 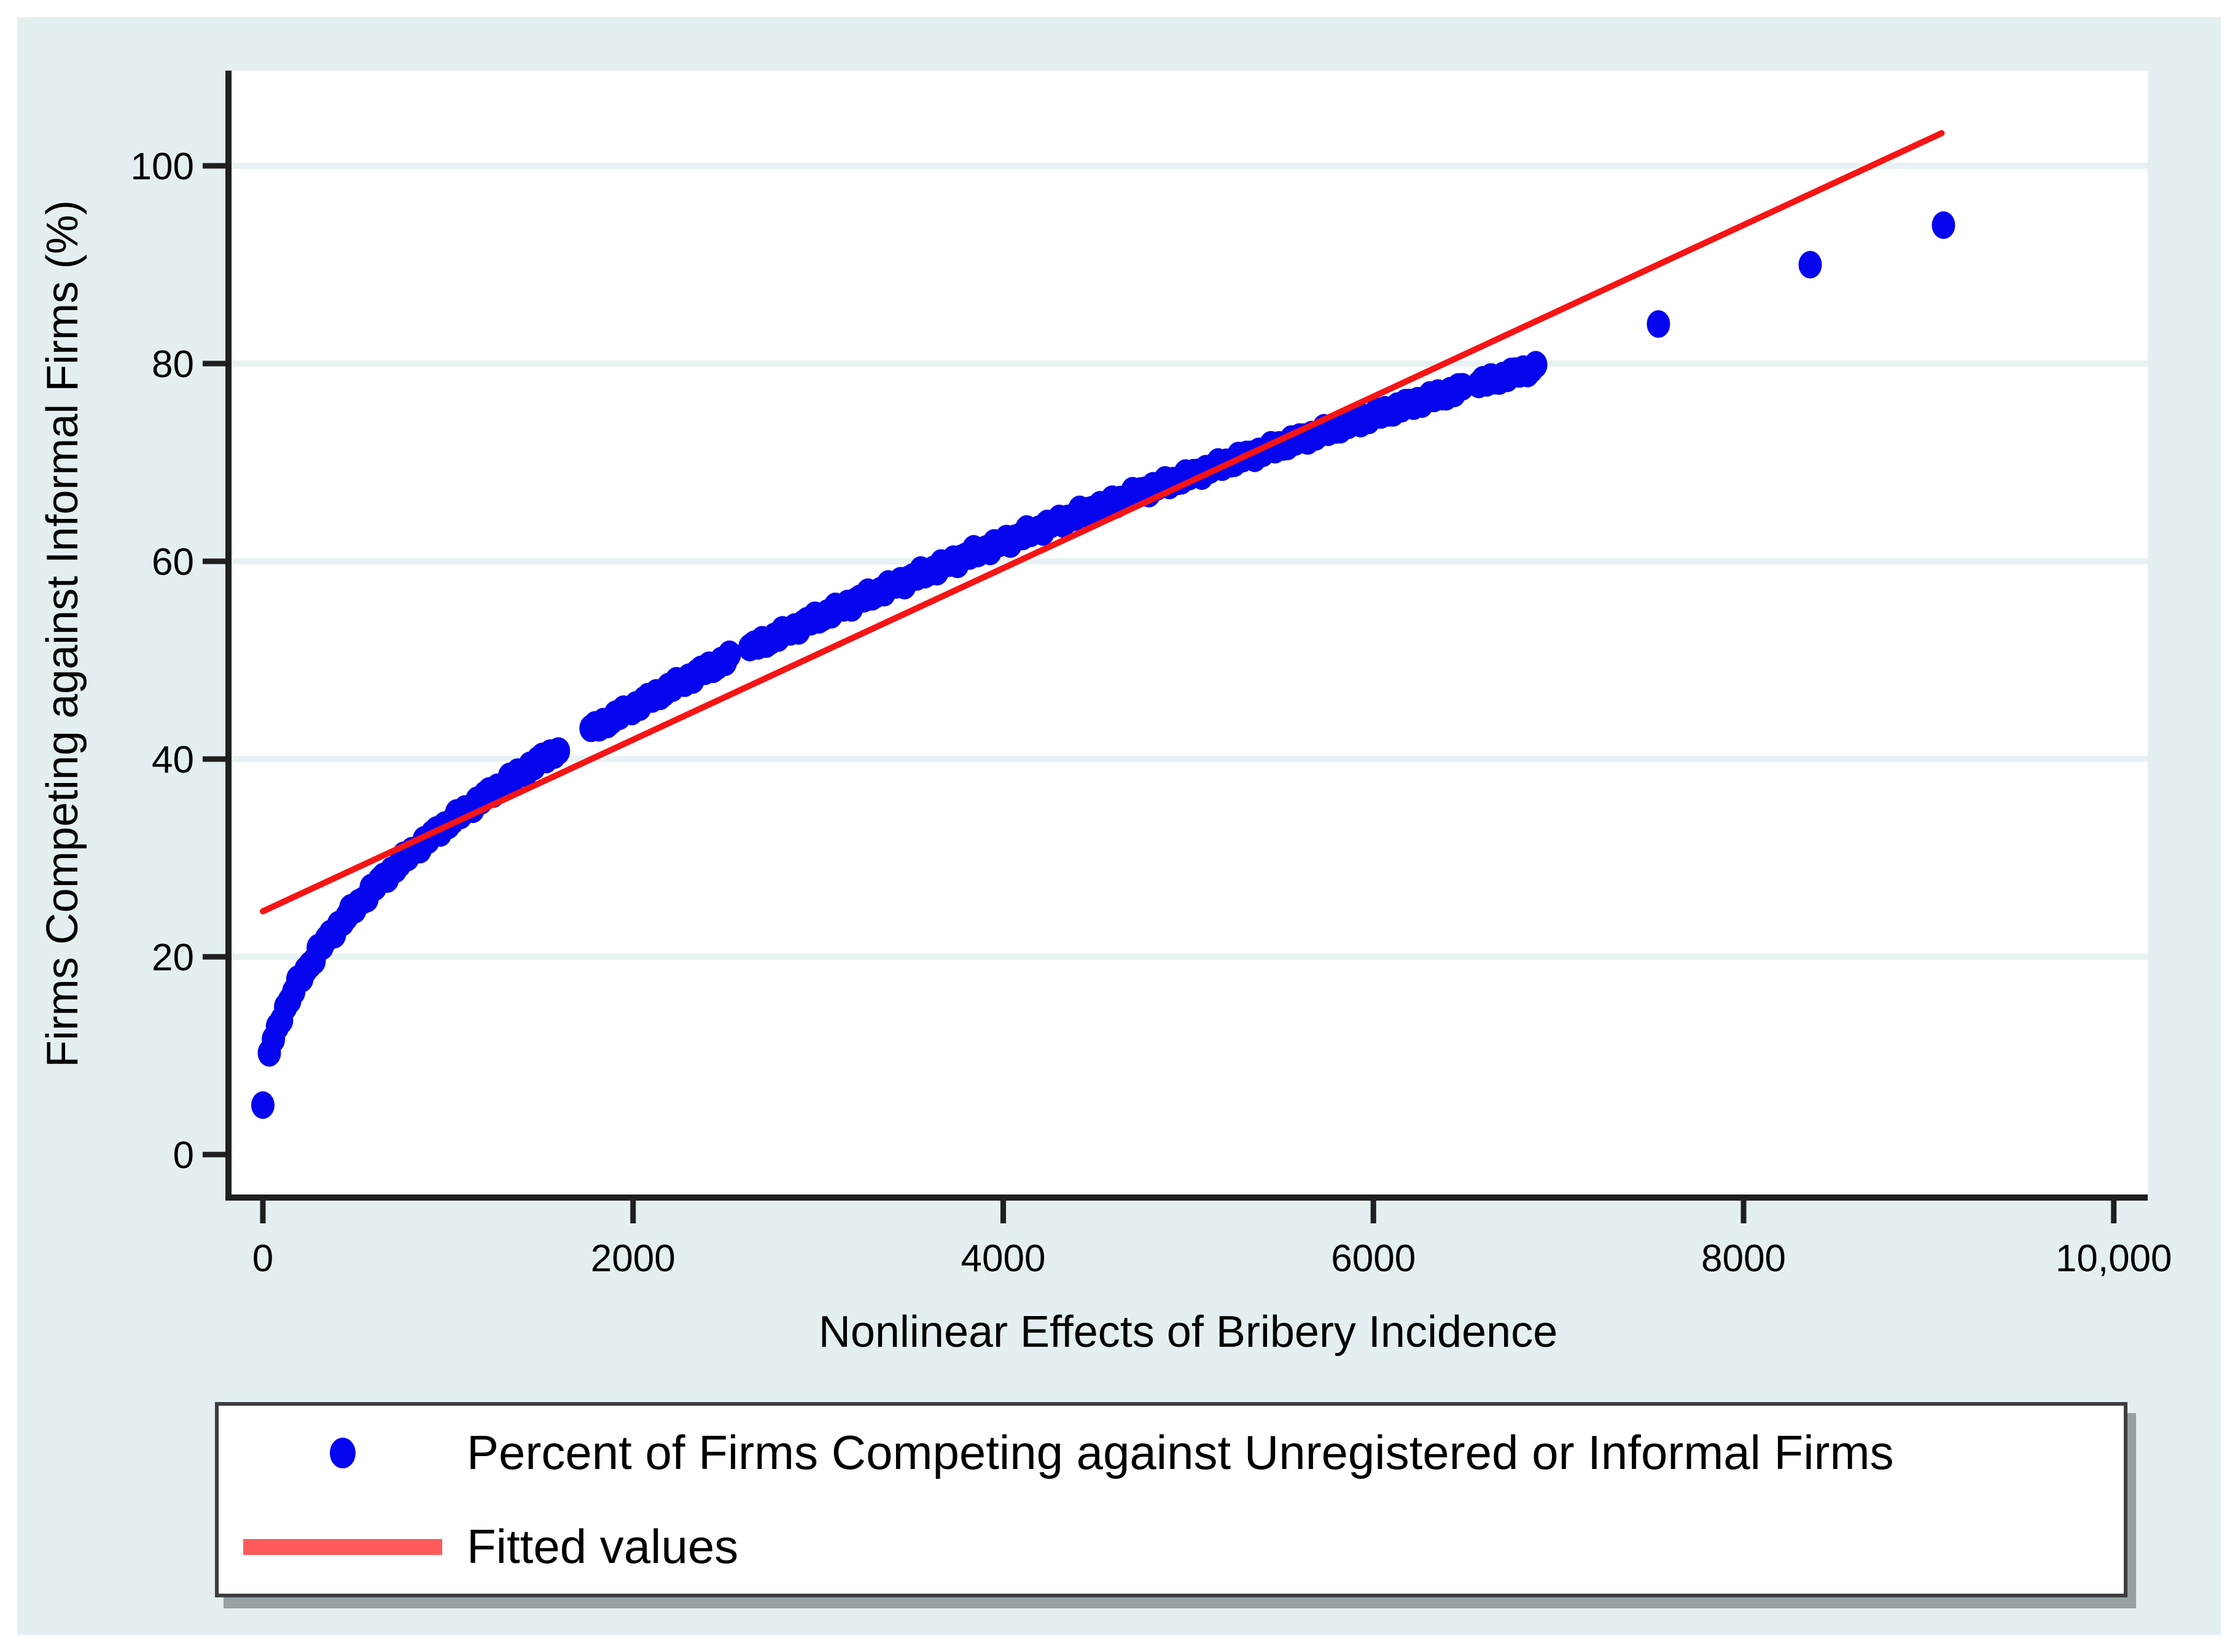 I want to click on fit-line-icon, so click(x=342, y=1547).